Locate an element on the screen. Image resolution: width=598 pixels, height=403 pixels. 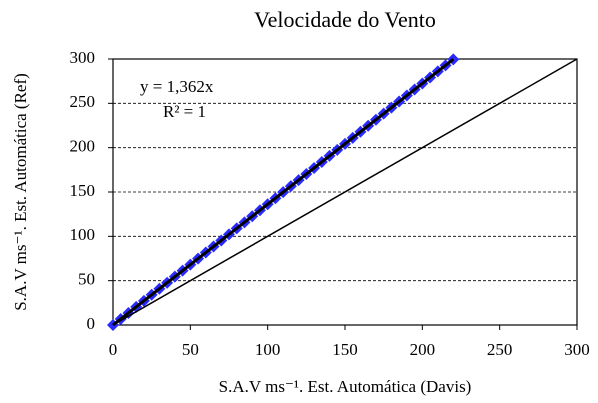
chart-title: Velocidade do Vento is located at coordinates (345, 19).